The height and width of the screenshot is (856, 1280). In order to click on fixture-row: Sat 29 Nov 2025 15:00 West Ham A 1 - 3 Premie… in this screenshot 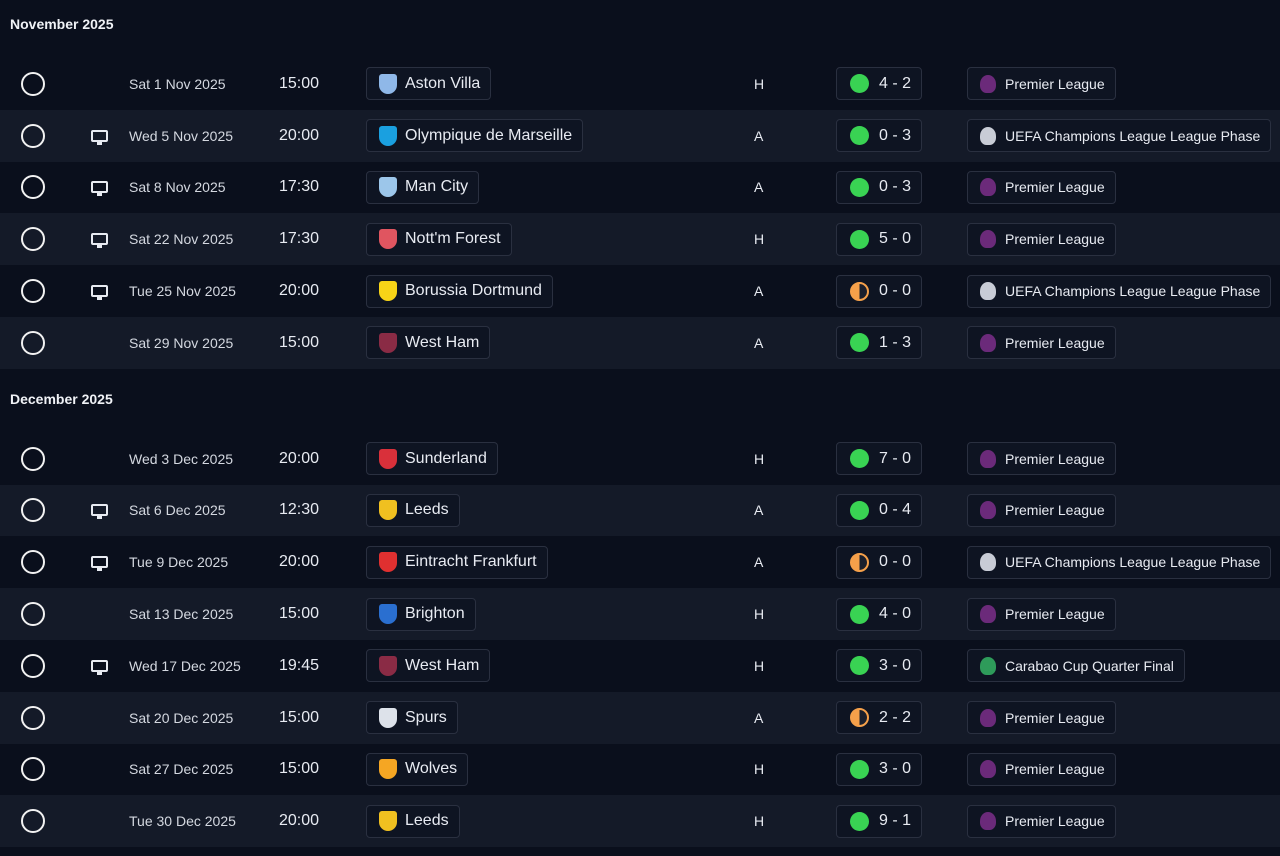, I will do `click(640, 342)`.